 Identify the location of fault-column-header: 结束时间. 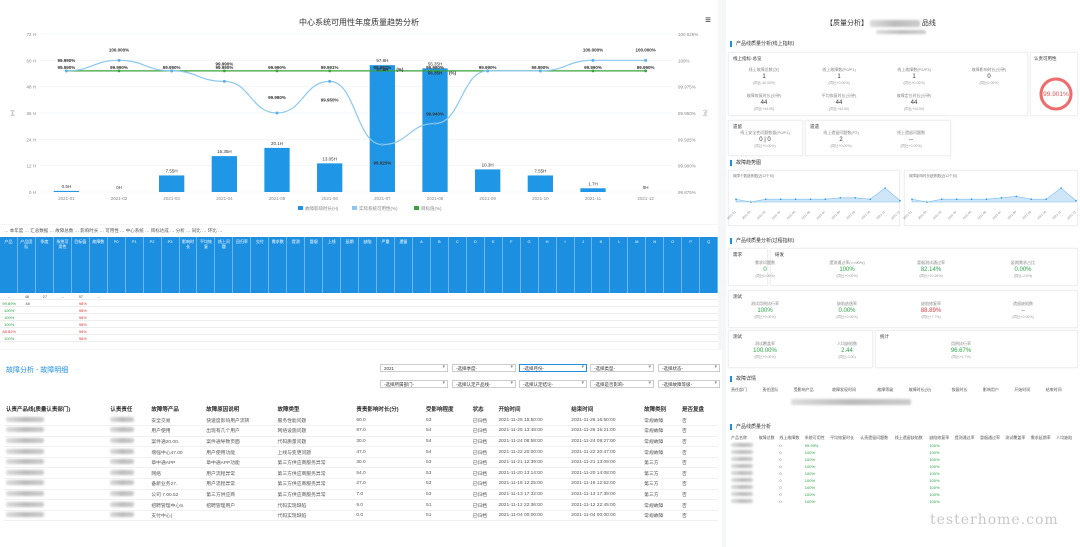
(582, 410).